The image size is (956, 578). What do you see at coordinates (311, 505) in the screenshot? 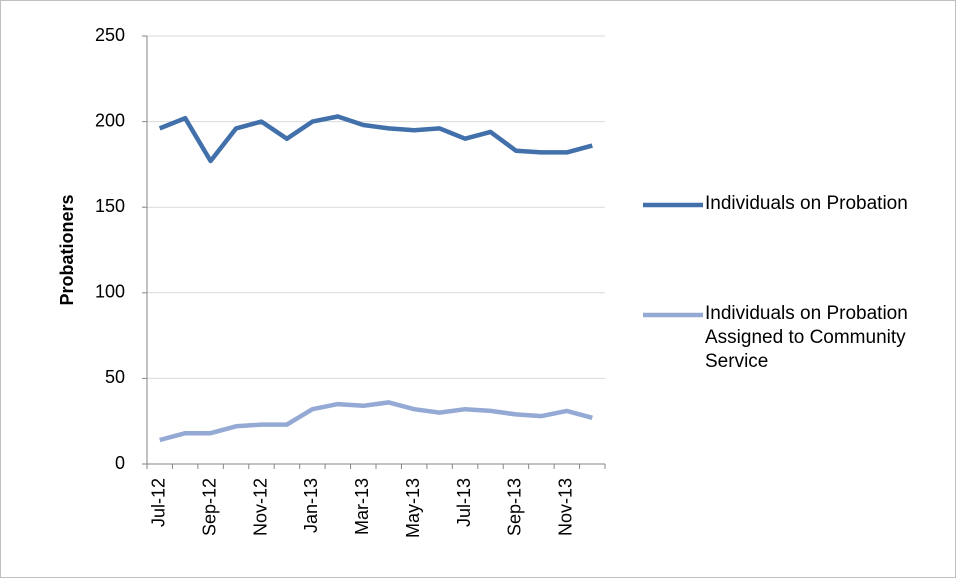
I see `x-tick-label: Jan-13` at bounding box center [311, 505].